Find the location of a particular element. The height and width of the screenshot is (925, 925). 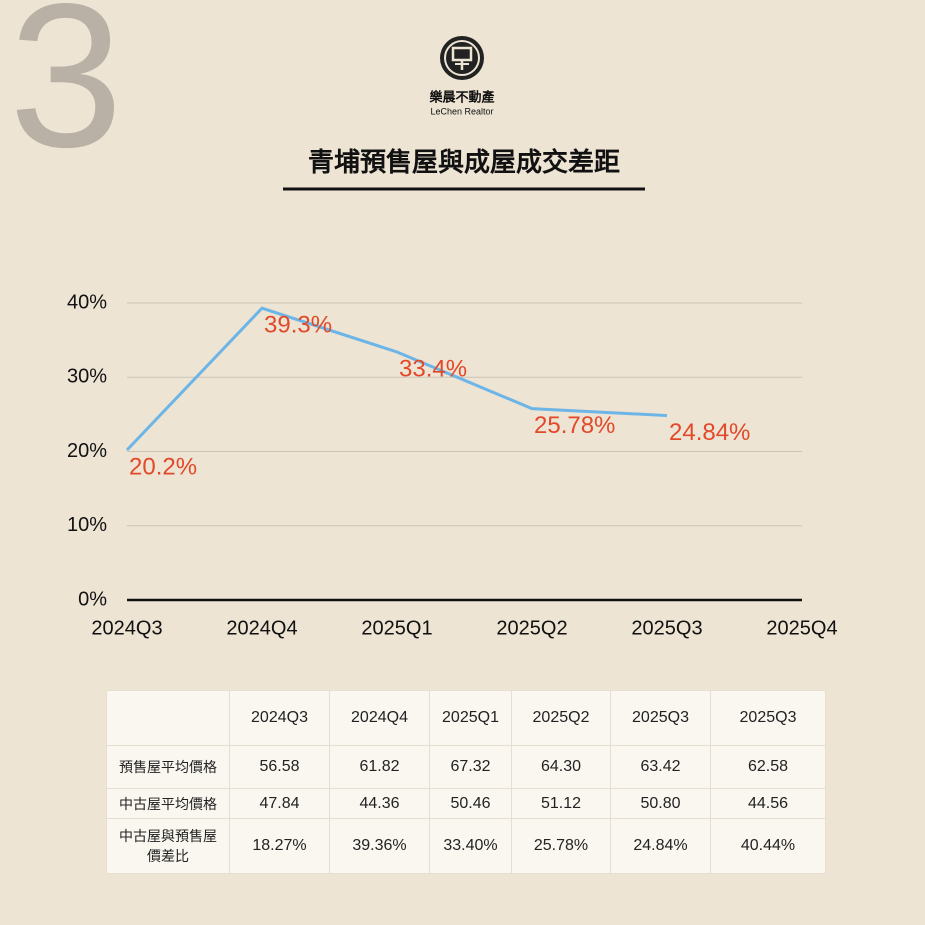

value-label: 39.3% is located at coordinates (298, 325).